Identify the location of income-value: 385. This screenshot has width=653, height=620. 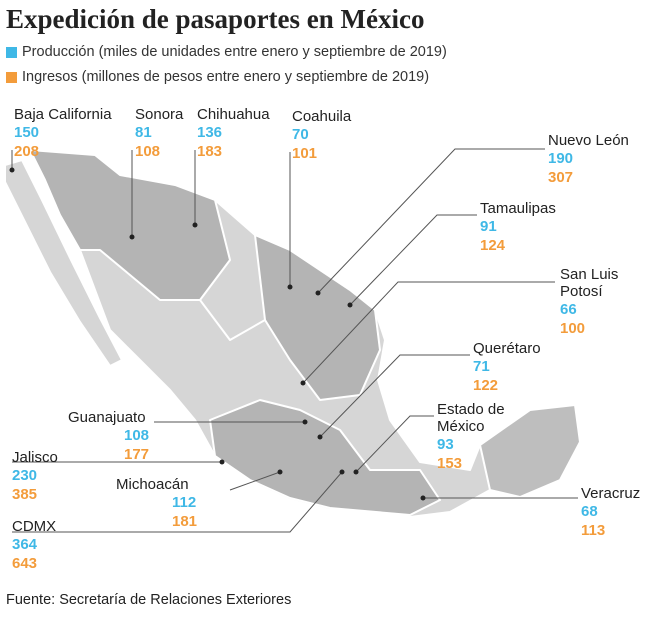
(25, 494).